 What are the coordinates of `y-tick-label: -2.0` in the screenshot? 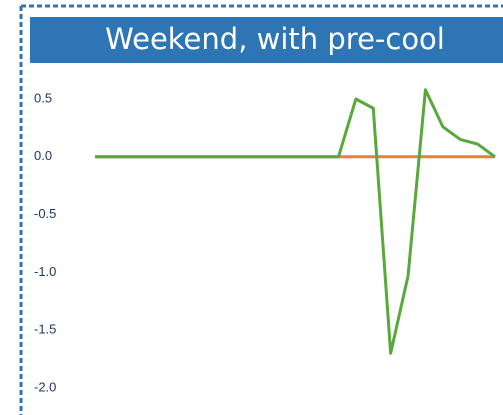 It's located at (45, 386).